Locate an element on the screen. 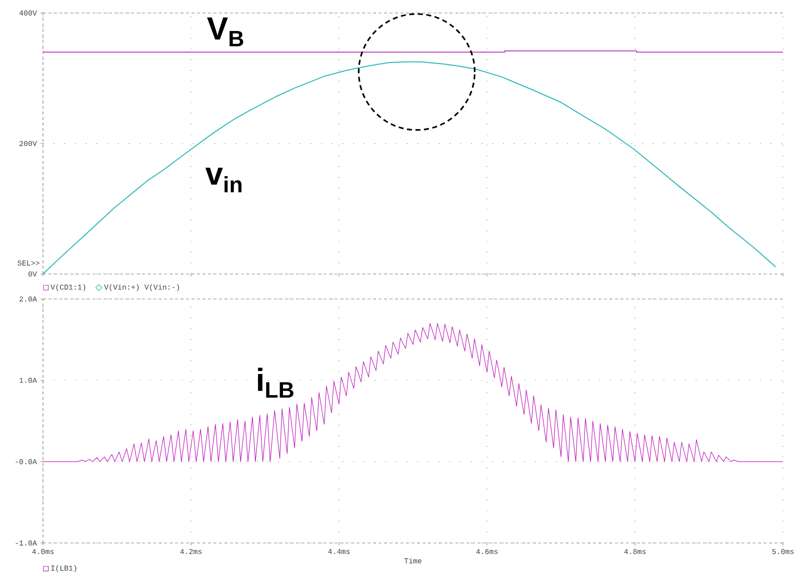 This screenshot has height=581, width=799. annotation: i$_{LB}$ is located at coordinates (276, 383).